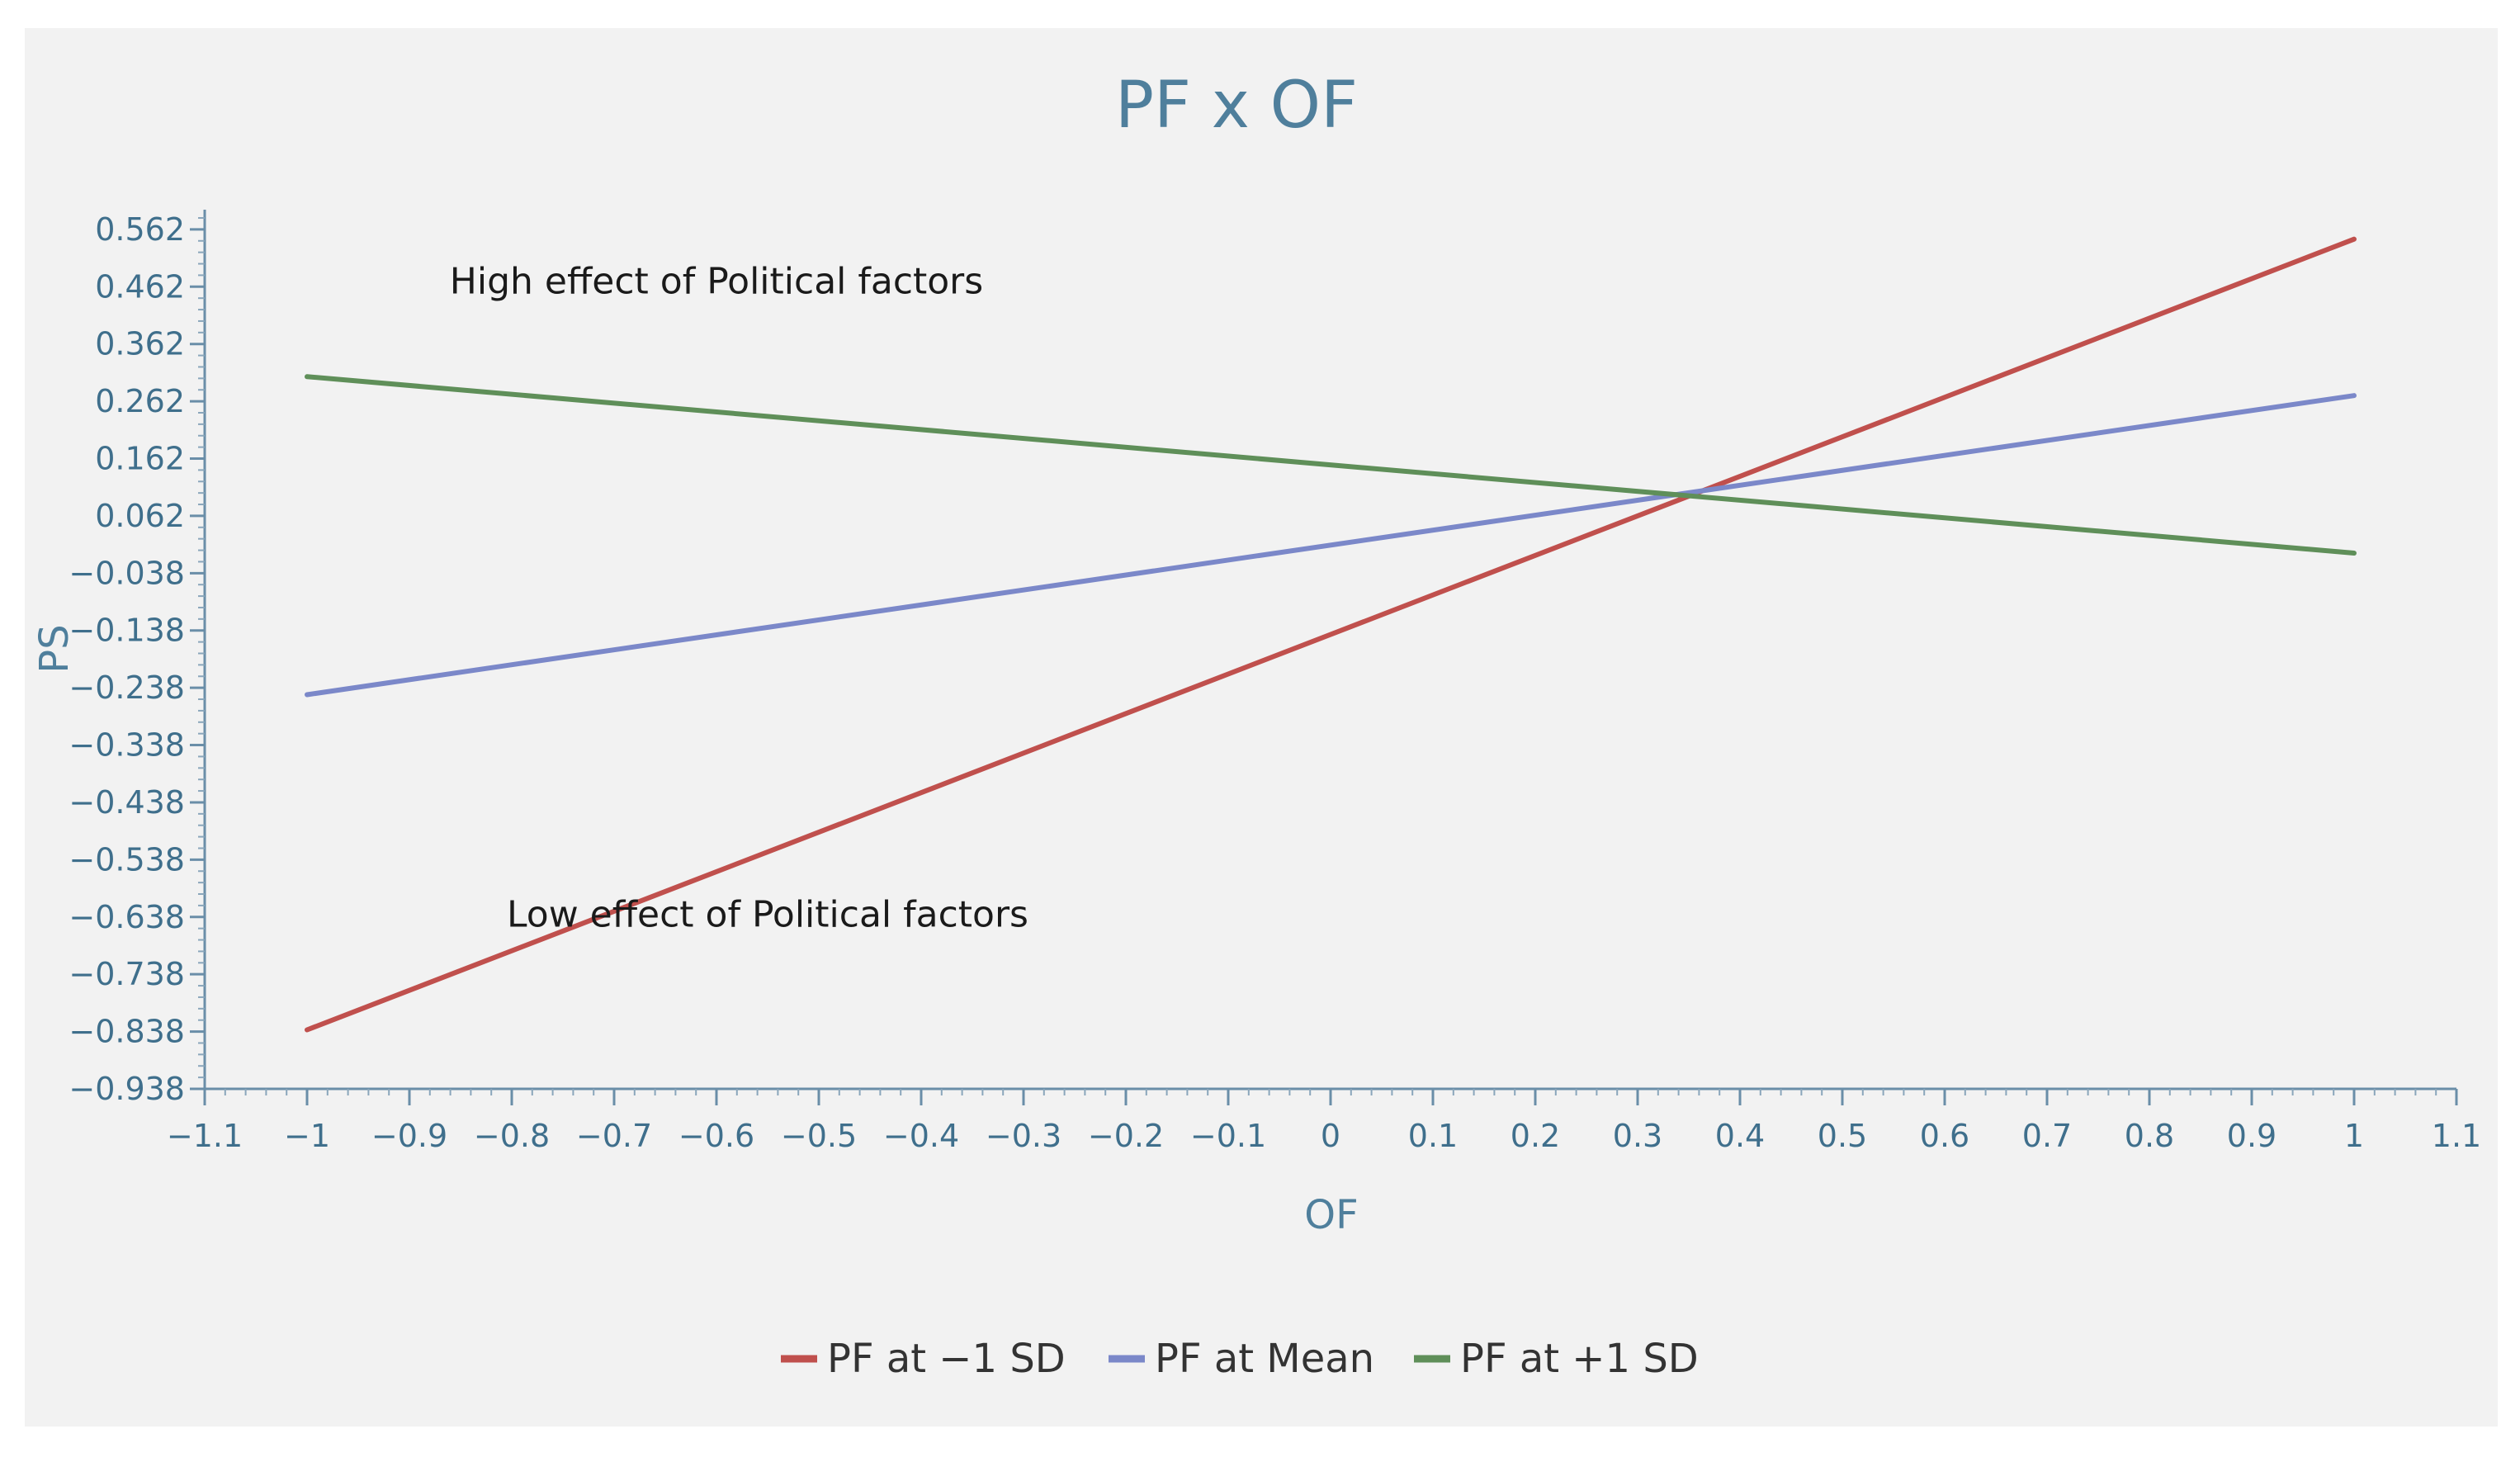 The image size is (2520, 1462). I want to click on y-tick-label: −0.538, so click(127, 859).